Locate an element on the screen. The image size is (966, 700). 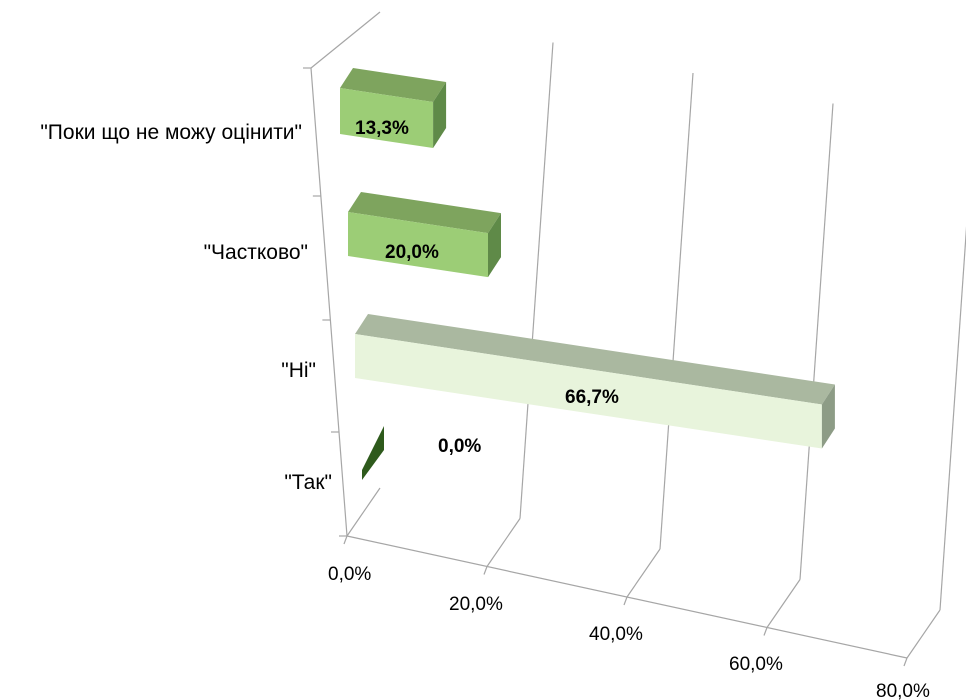
x-tick-label-80: 80,0% is located at coordinates (903, 690).